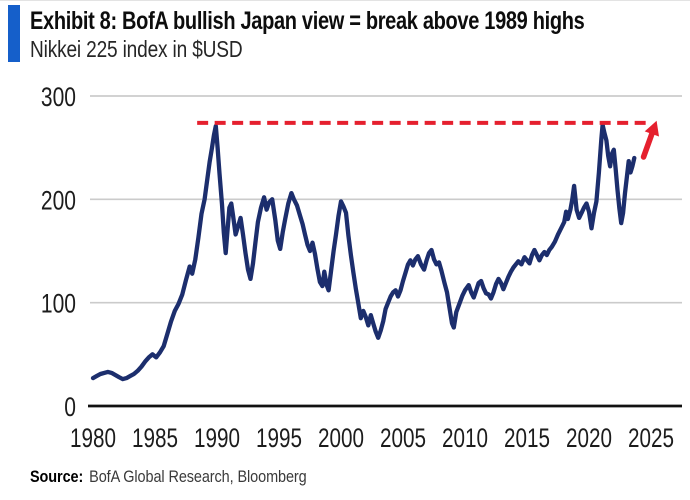 The height and width of the screenshot is (500, 690). What do you see at coordinates (136, 49) in the screenshot?
I see `exhibit-subtitle: Nikkei 225 index in $USD` at bounding box center [136, 49].